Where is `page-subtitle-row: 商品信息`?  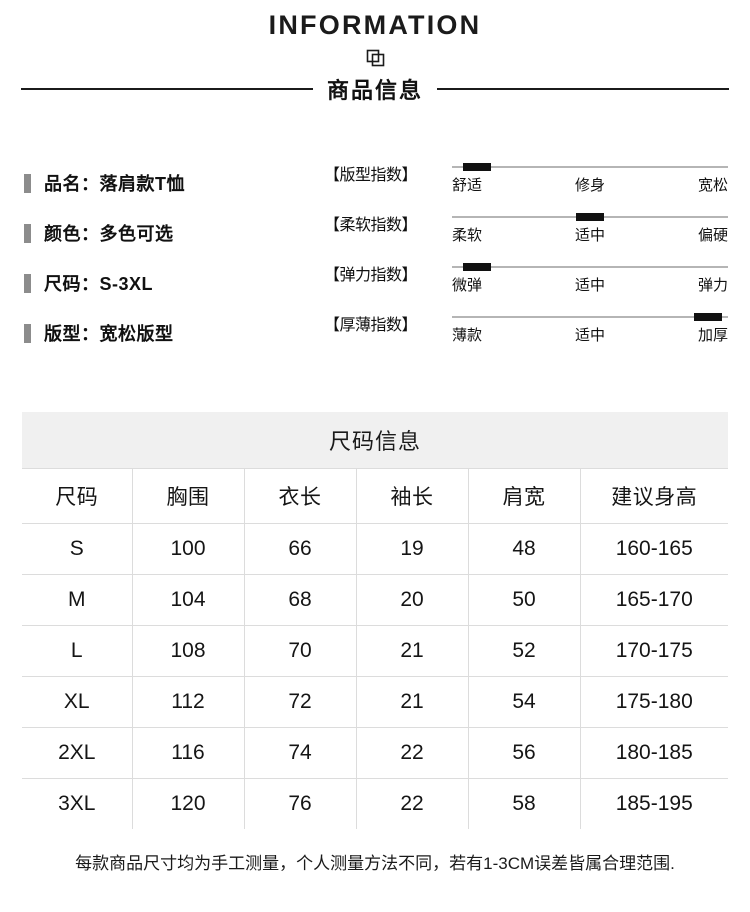
page-subtitle-row: 商品信息 is located at coordinates (375, 89).